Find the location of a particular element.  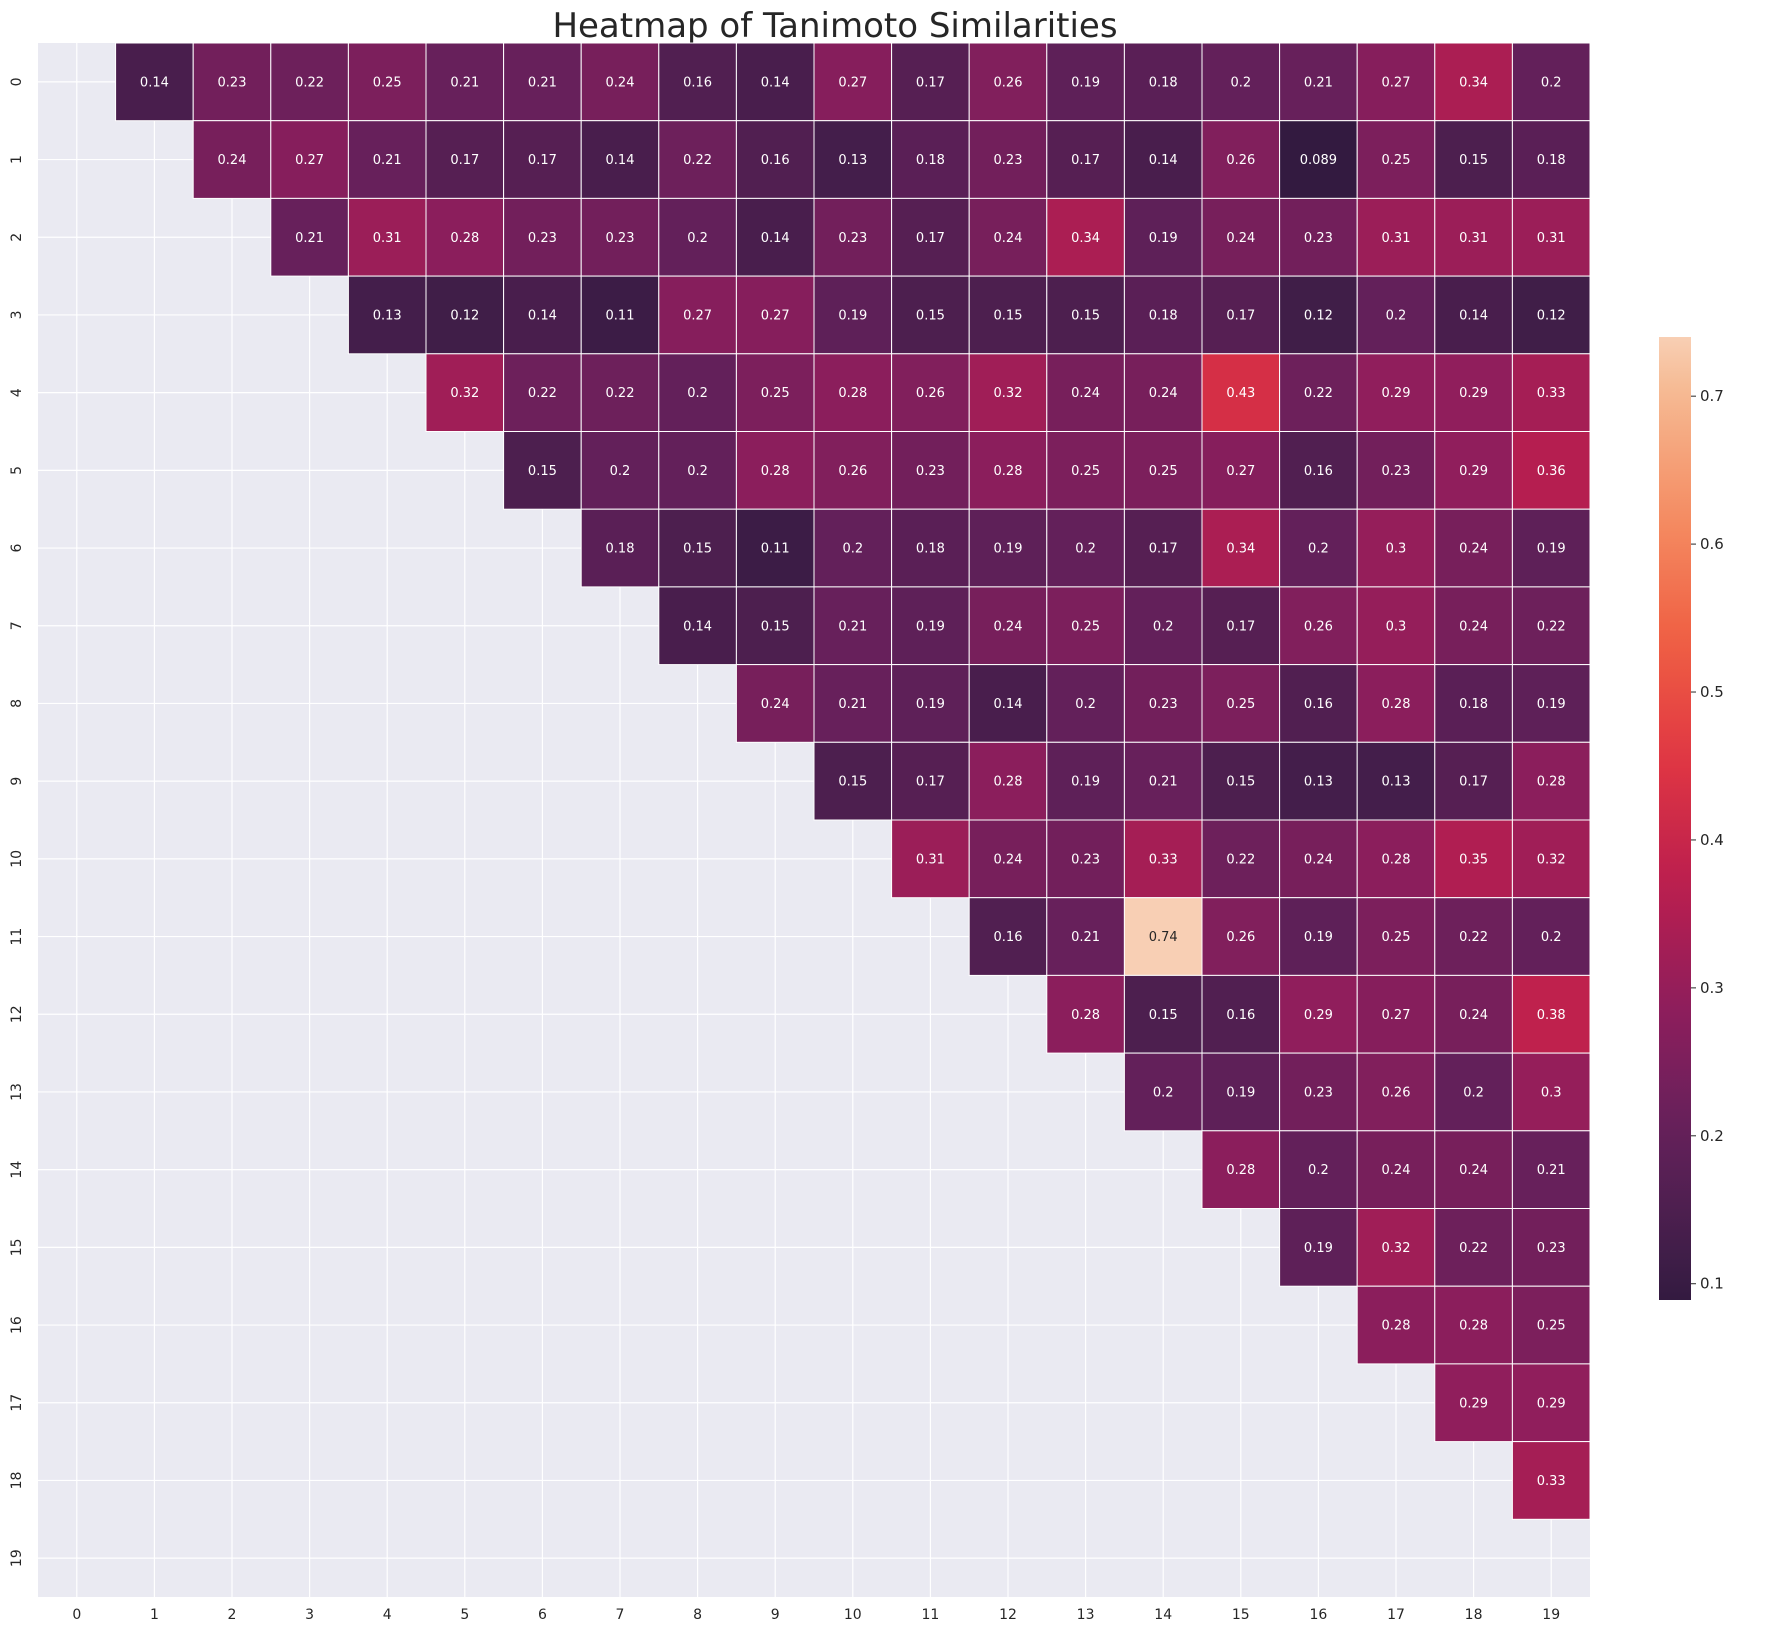

y-tick-label: 9 is located at coordinates (17, 781).